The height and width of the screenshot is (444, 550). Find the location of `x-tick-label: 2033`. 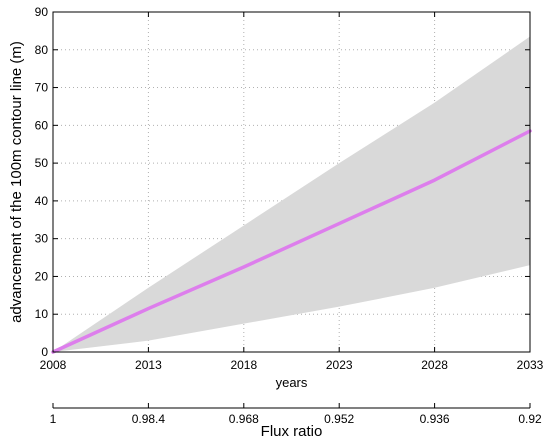

x-tick-label: 2033 is located at coordinates (530, 365).